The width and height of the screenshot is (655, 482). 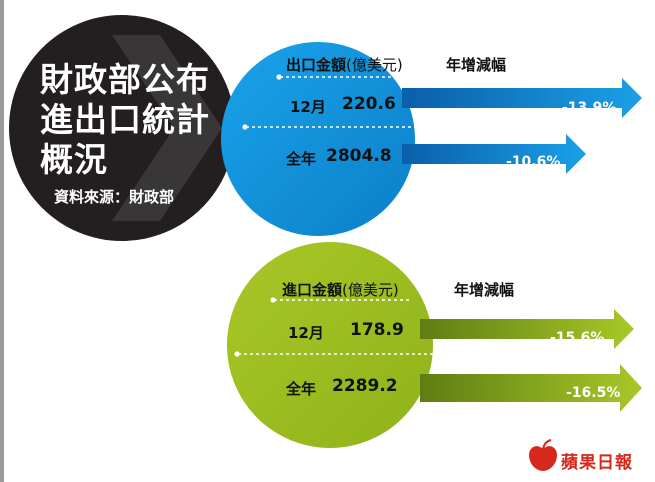 What do you see at coordinates (279, 77) in the screenshot?
I see `export-header-rule-dot` at bounding box center [279, 77].